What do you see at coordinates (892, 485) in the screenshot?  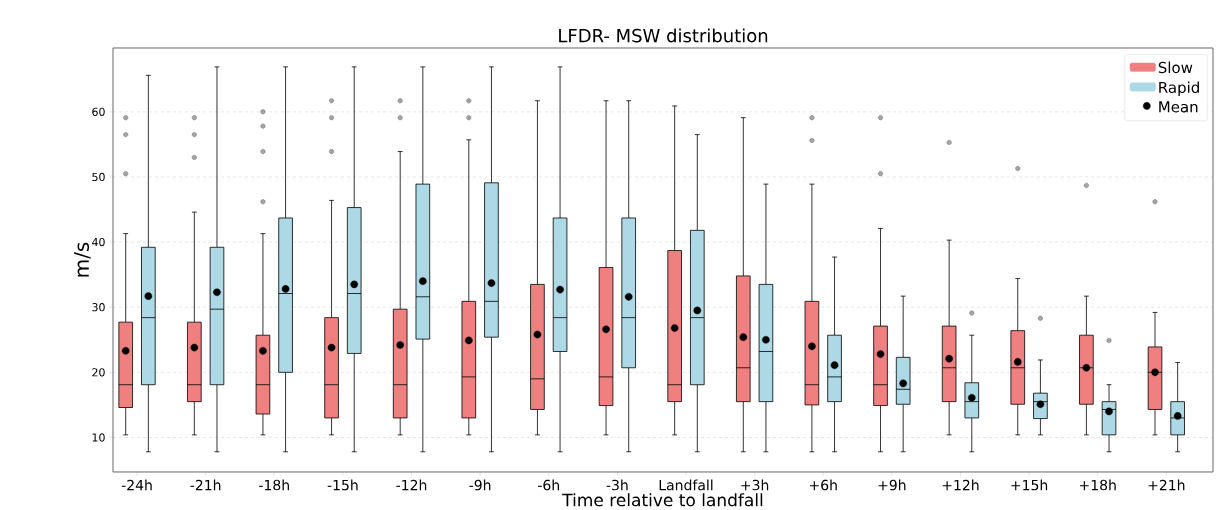 I see `x-tick-label: +9h` at bounding box center [892, 485].